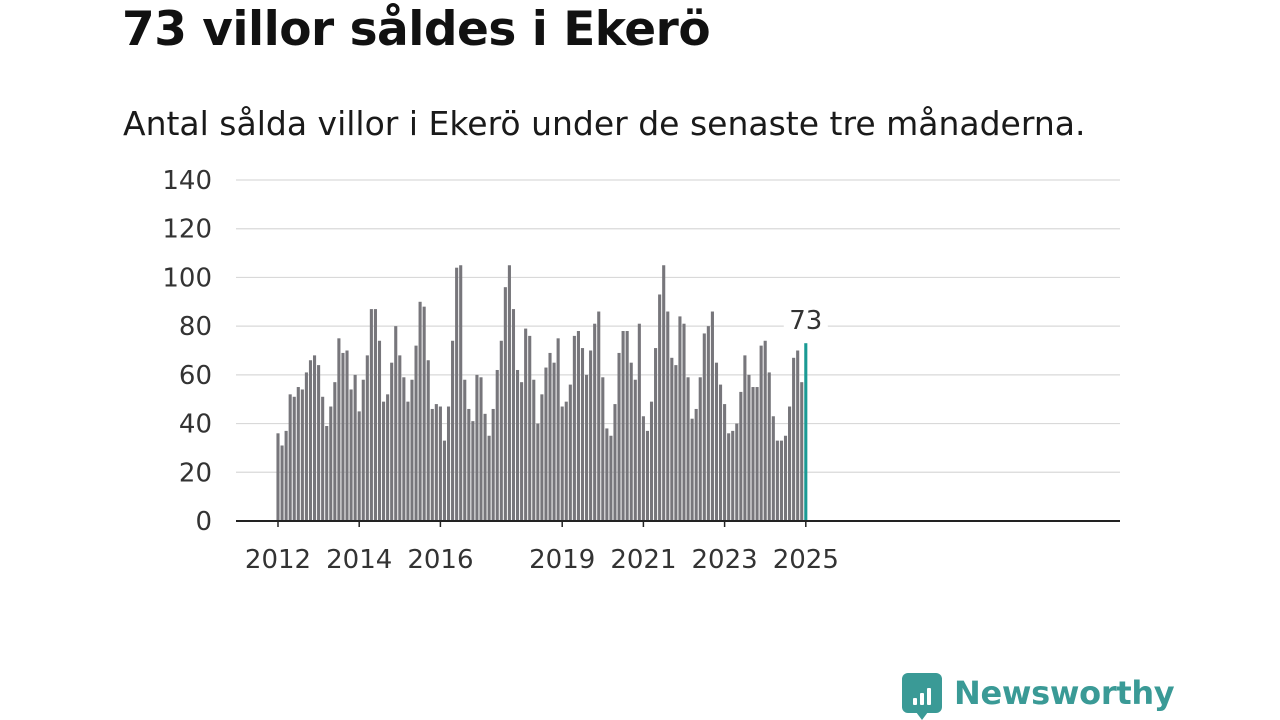 The width and height of the screenshot is (1280, 720). I want to click on logo-text: Newsworthy, so click(1064, 693).